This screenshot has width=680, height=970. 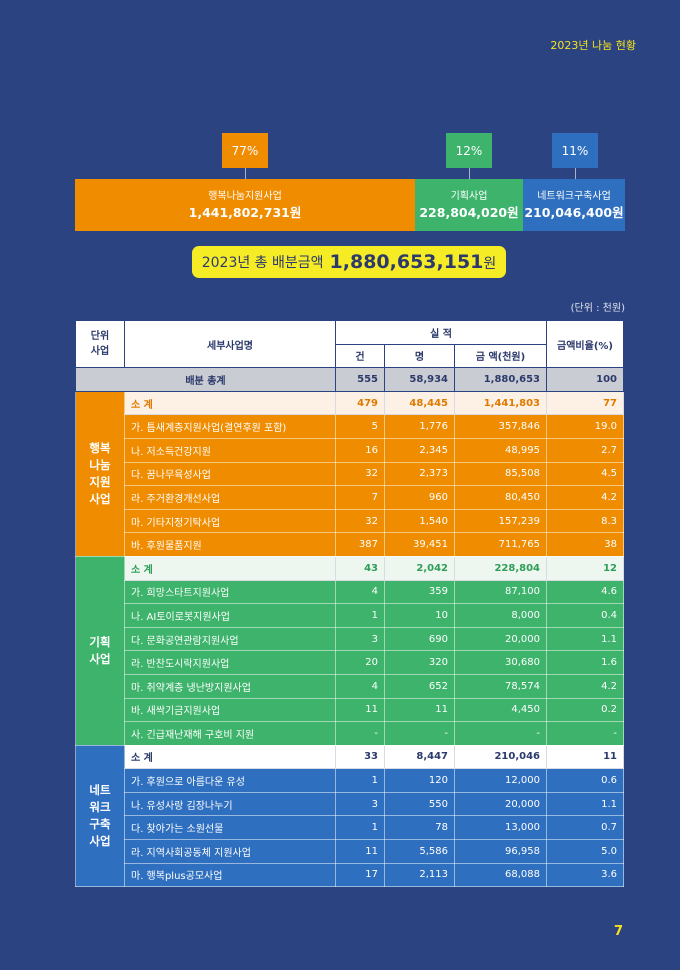 What do you see at coordinates (419, 875) in the screenshot?
I see `cell-people: 2,113` at bounding box center [419, 875].